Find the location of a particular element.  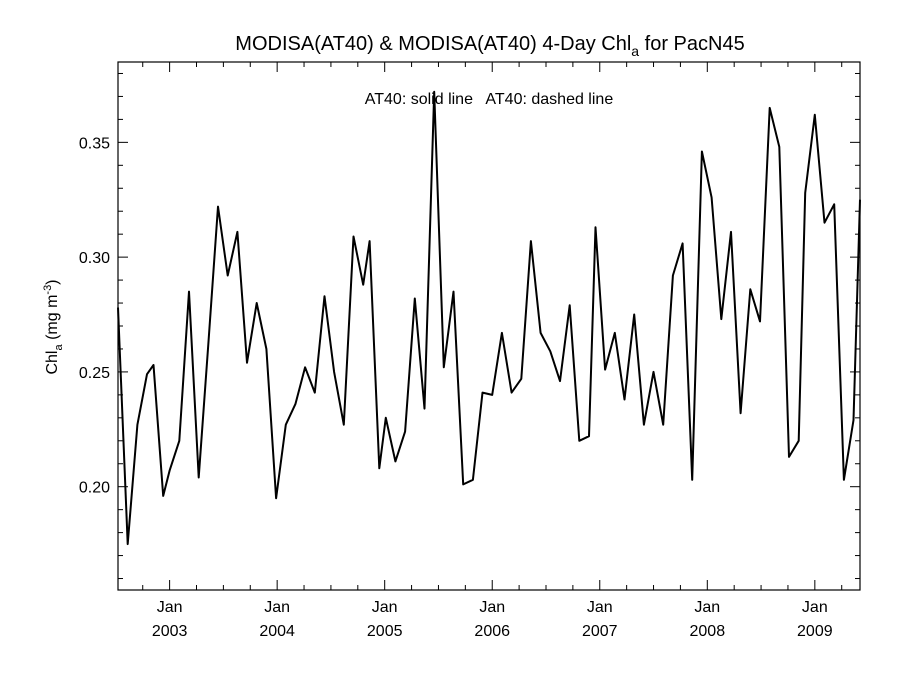

x-tick-label-year: 2006 is located at coordinates (492, 631).